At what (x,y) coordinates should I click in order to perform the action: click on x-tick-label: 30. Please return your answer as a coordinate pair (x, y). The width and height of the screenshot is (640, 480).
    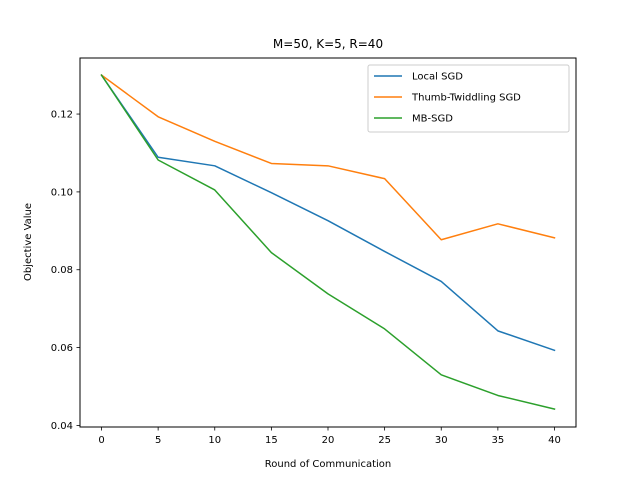
    Looking at the image, I should click on (441, 440).